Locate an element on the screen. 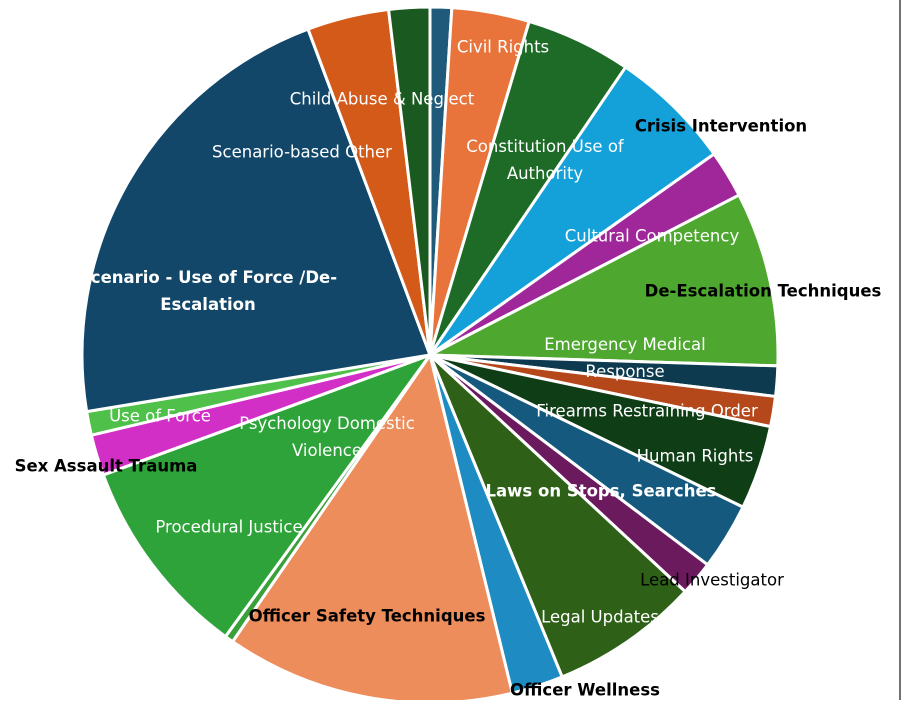 The width and height of the screenshot is (909, 704). slice-label: Firearms Restraining Order is located at coordinates (647, 411).